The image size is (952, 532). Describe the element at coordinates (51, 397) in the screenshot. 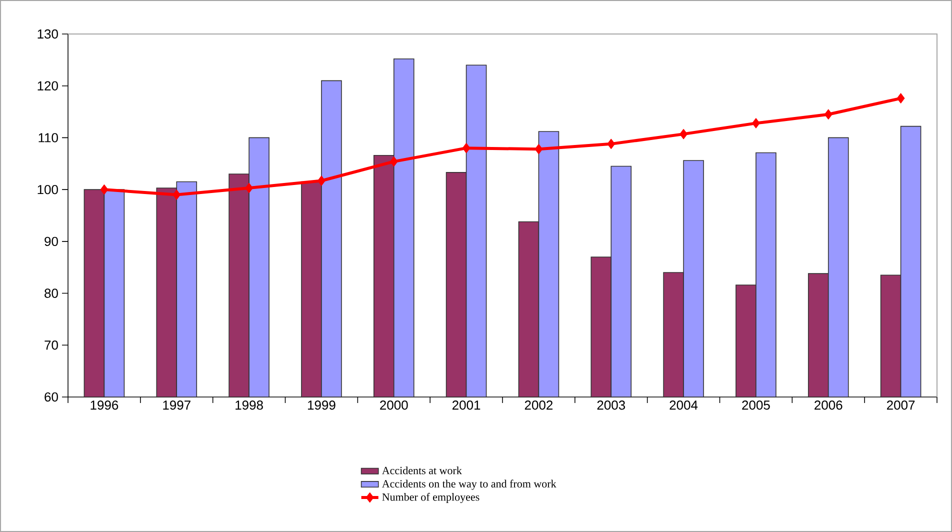

I see `y-tick-label: 60` at that location.